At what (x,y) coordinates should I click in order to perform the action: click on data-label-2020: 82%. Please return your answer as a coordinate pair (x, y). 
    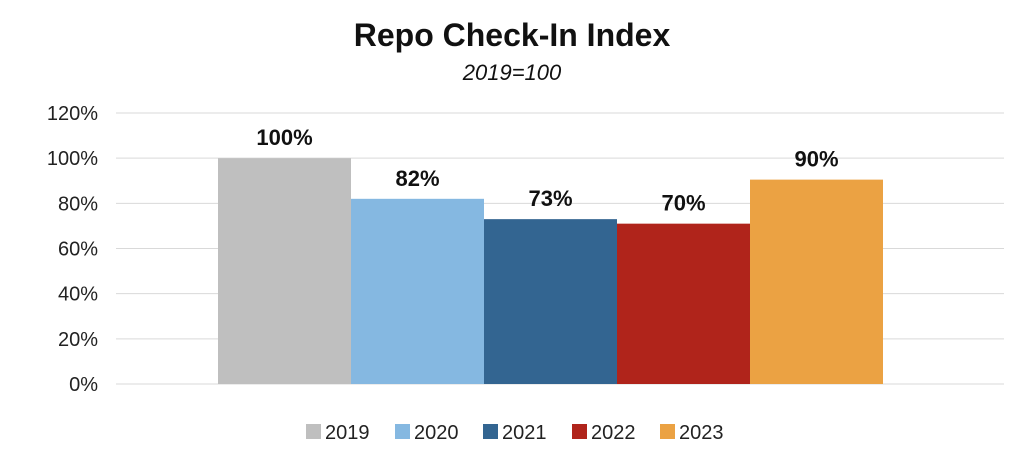
    Looking at the image, I should click on (417, 178).